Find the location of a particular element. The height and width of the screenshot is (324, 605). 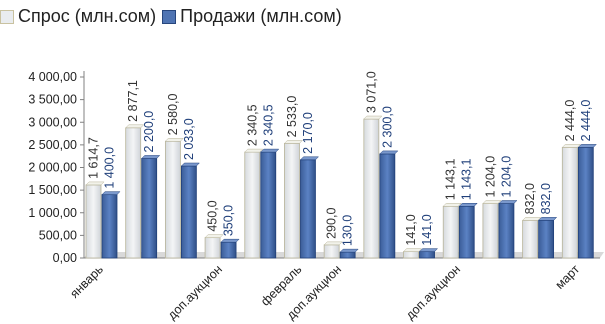

y-tick-label: 3 000,00 is located at coordinates (52, 122).